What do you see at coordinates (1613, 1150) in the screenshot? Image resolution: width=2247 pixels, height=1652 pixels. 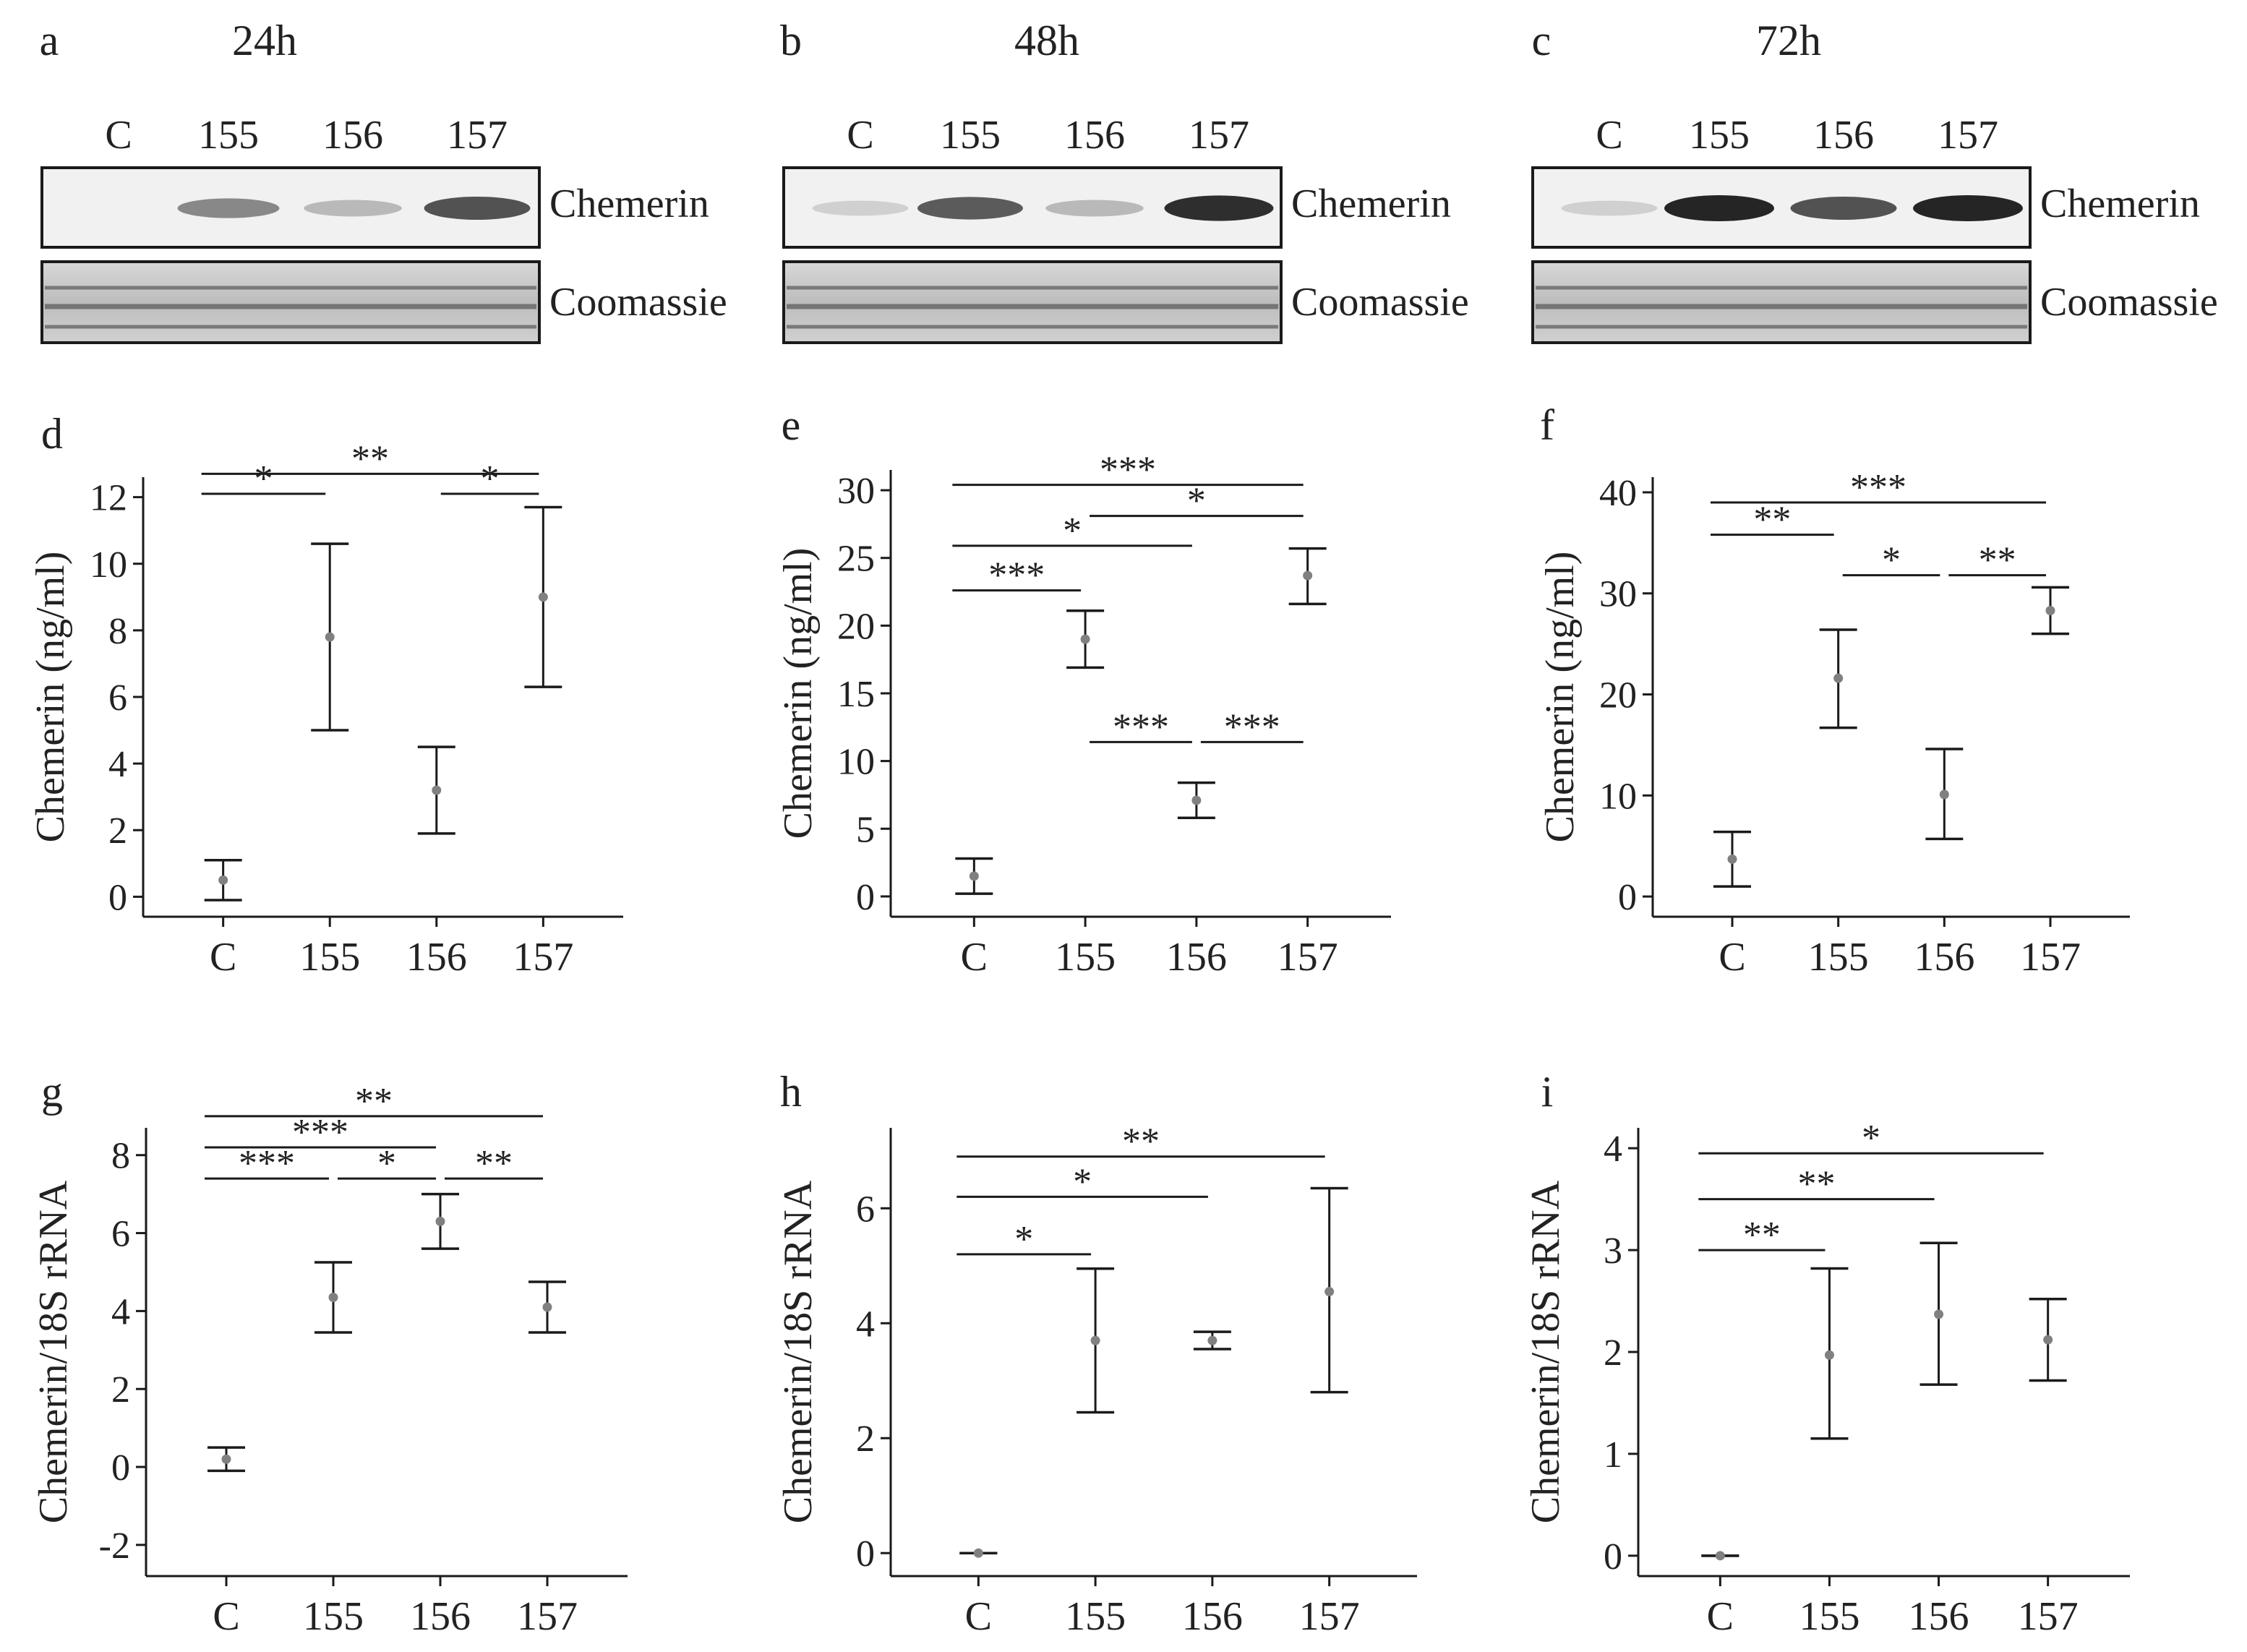 I see `y-tick-label: 4` at bounding box center [1613, 1150].